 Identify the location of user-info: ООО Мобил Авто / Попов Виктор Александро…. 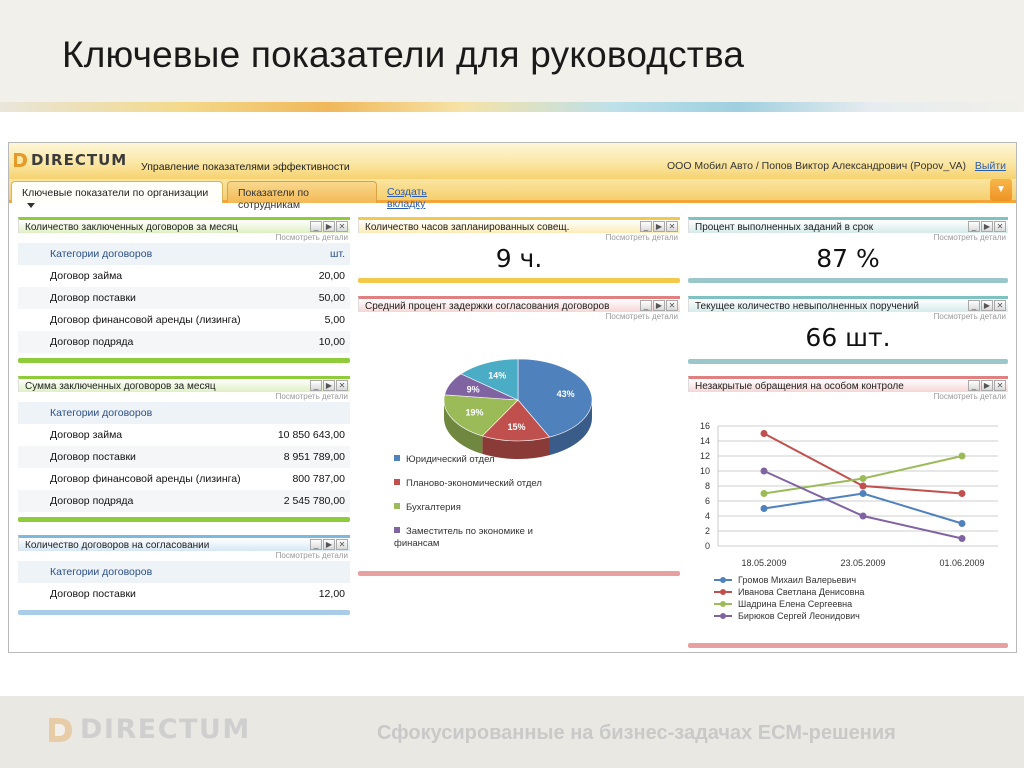
(816, 166).